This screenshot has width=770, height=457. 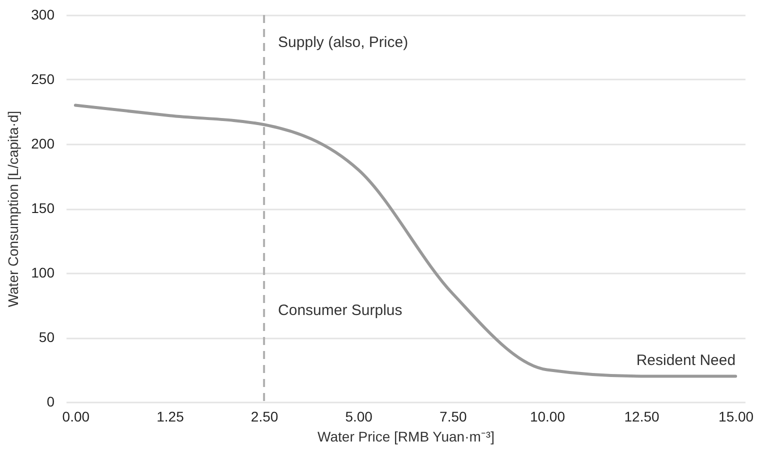 I want to click on x-axis-title: Water Price [RMB Yuan·m⁻³], so click(x=406, y=436).